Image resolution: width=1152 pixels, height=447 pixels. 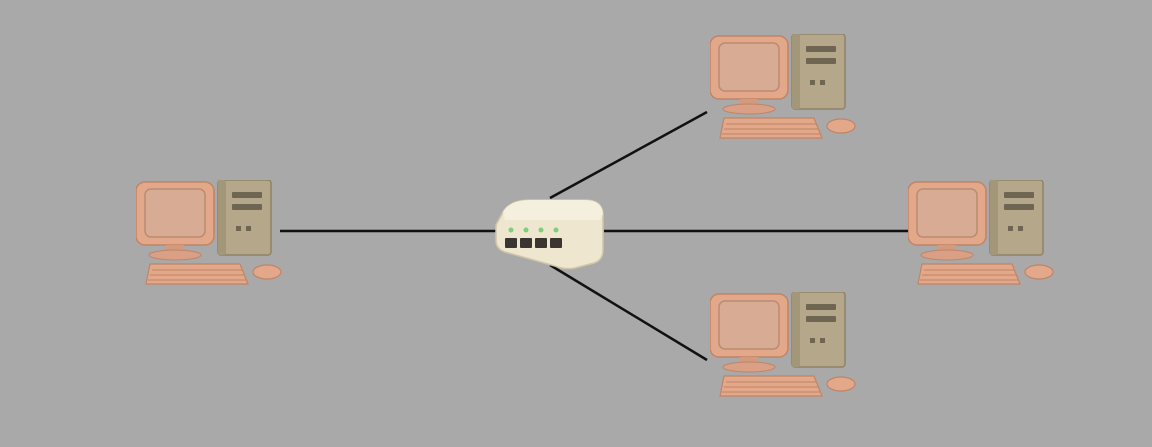 What do you see at coordinates (628, 155) in the screenshot?
I see `link-top-right` at bounding box center [628, 155].